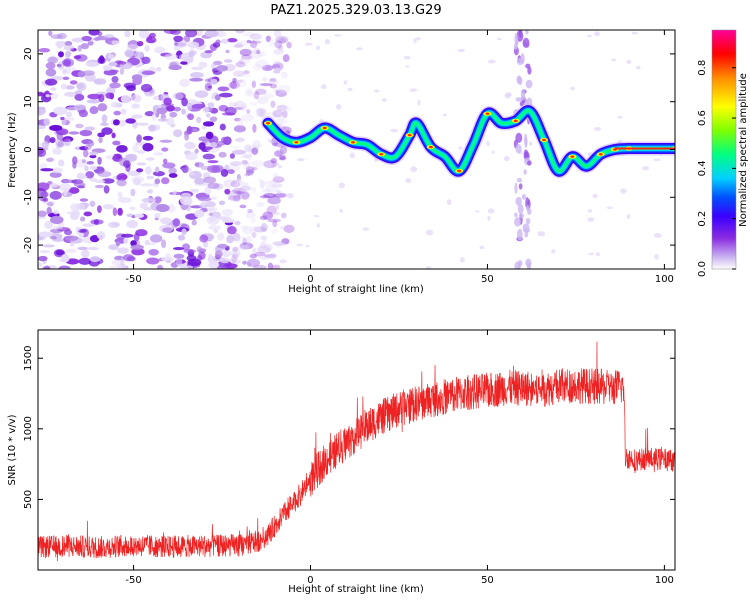 This screenshot has width=750, height=600. Describe the element at coordinates (28, 149) in the screenshot. I see `spectrogram-ytick-label: 0` at that location.